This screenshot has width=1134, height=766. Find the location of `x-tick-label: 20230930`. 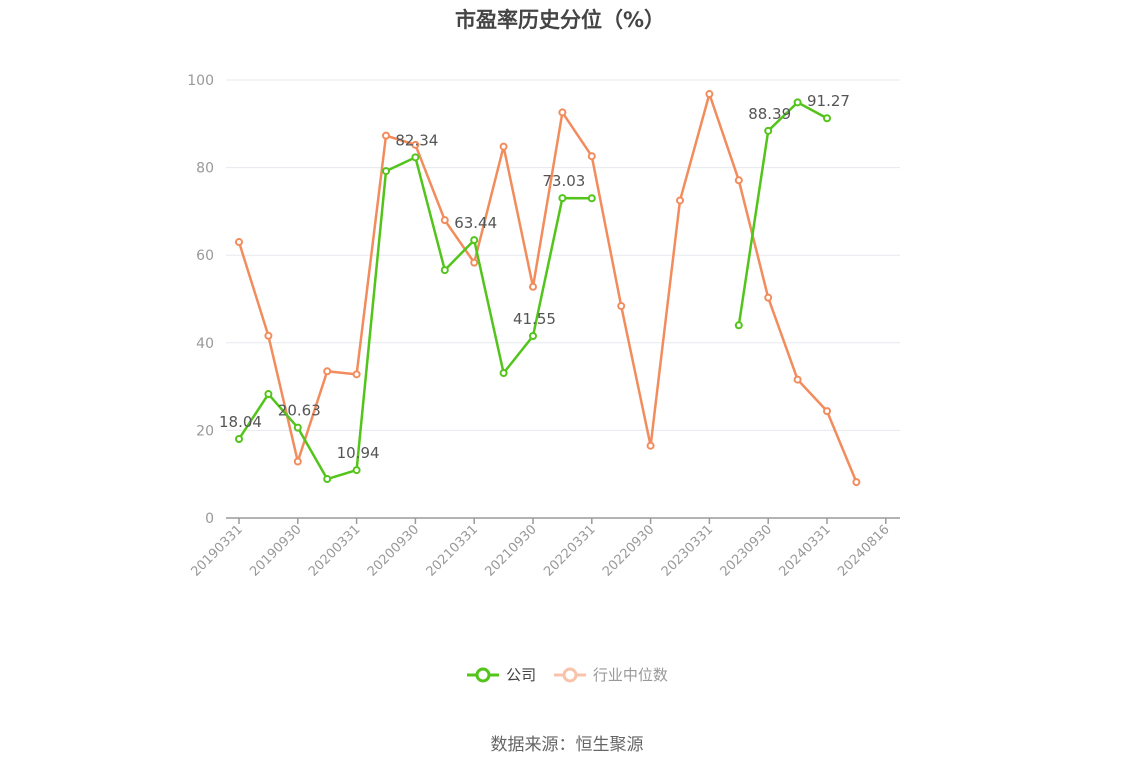

x-tick-label: 20230930 is located at coordinates (746, 550).